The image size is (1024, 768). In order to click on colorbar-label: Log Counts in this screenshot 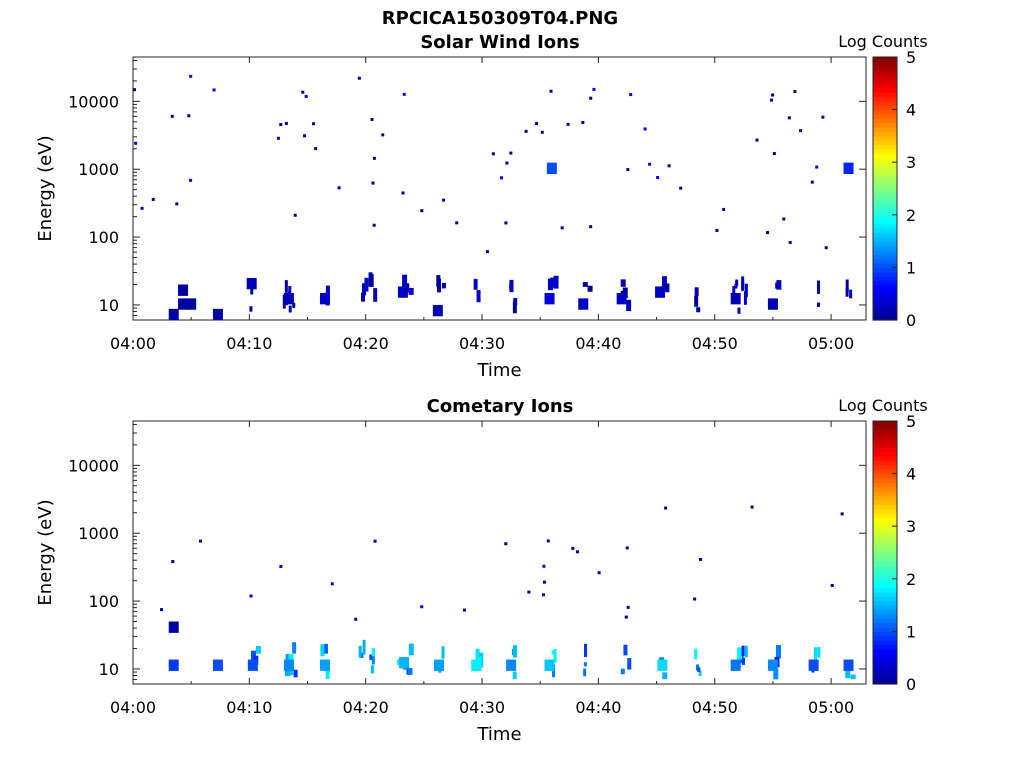, I will do `click(883, 405)`.